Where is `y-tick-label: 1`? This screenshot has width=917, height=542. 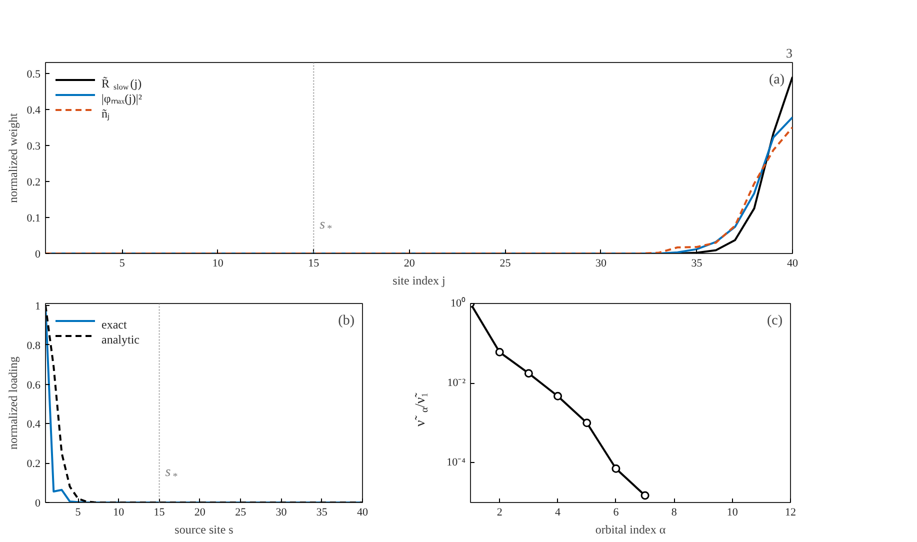 y-tick-label: 1 is located at coordinates (37, 306).